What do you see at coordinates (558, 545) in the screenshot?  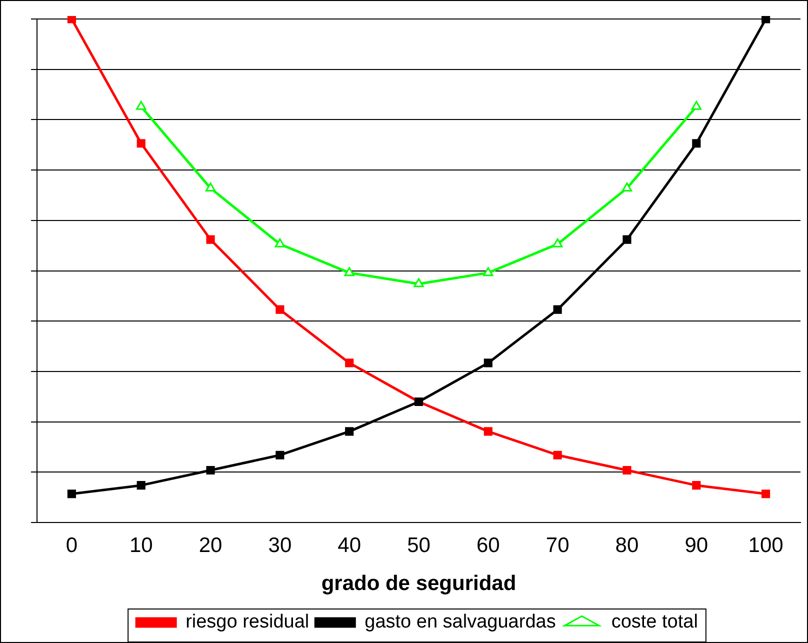 I see `x-tick-label: 70` at bounding box center [558, 545].